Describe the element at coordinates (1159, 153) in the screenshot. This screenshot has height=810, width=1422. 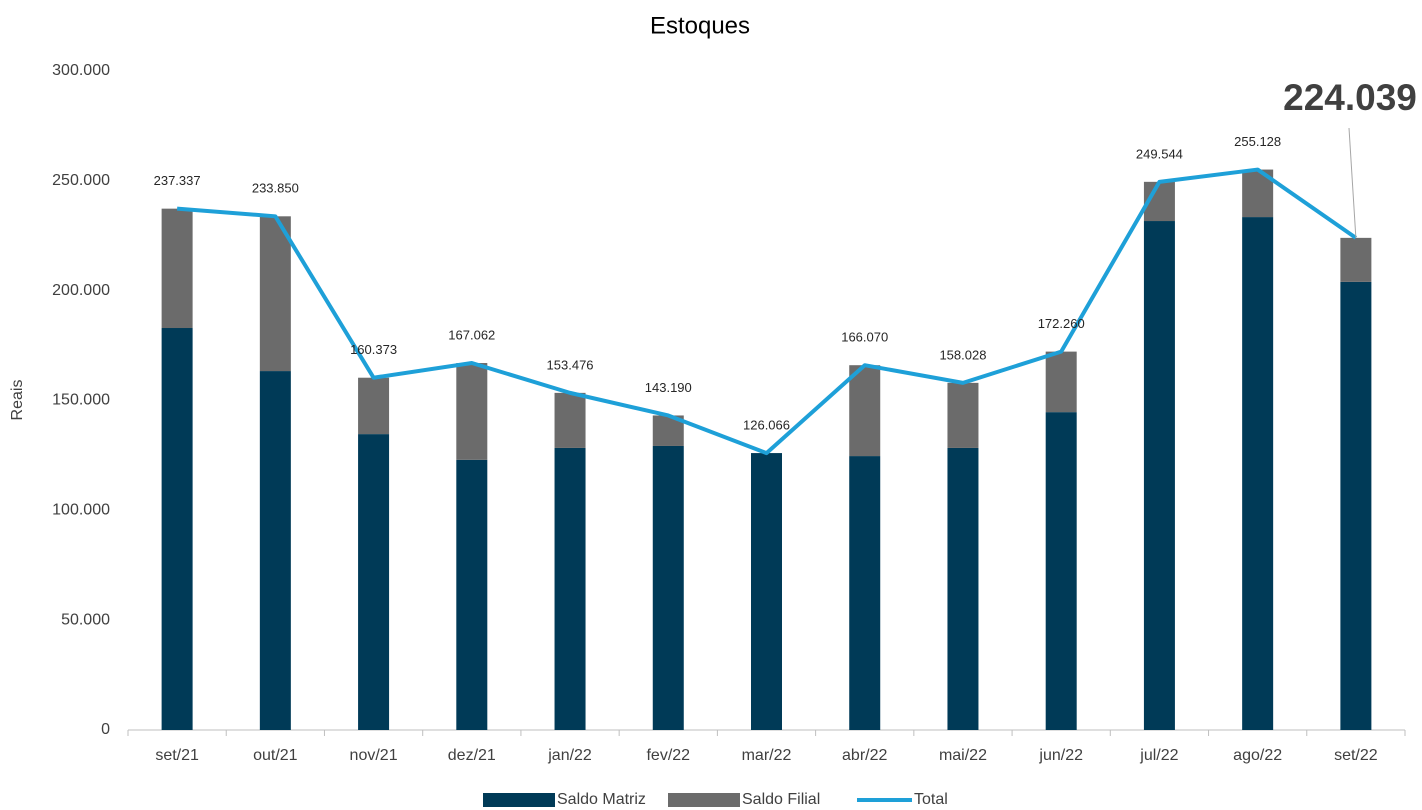
I see `data-label: 249.544` at that location.